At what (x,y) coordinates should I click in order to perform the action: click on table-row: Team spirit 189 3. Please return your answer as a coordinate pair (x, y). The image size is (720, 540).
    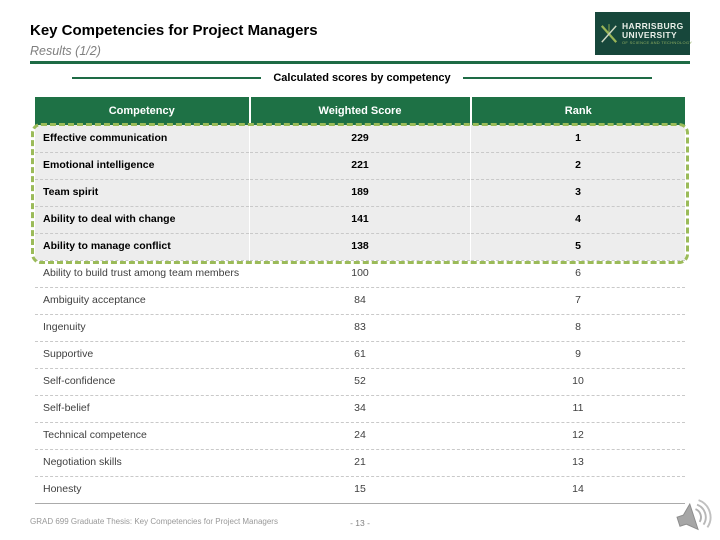
    Looking at the image, I should click on (360, 192).